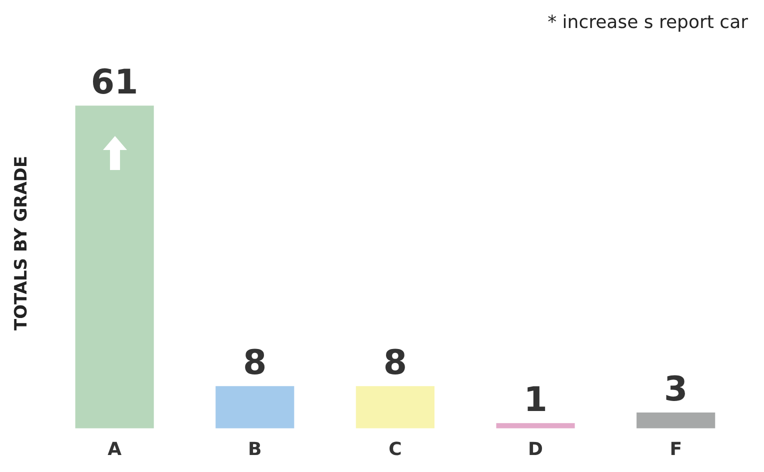 This screenshot has height=472, width=764. Describe the element at coordinates (395, 449) in the screenshot. I see `x-tick-label: C` at that location.